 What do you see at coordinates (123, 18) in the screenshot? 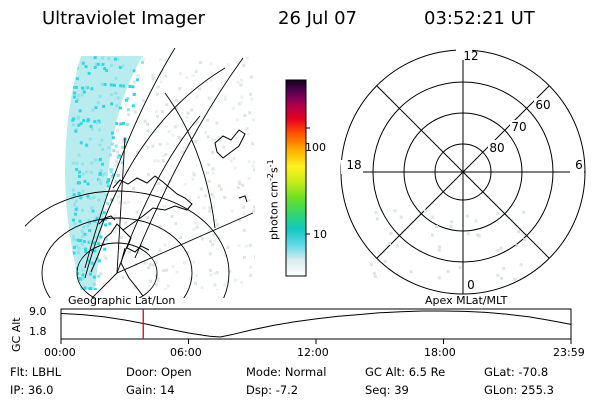
I see `instrument-title: Ultraviolet Imager` at bounding box center [123, 18].